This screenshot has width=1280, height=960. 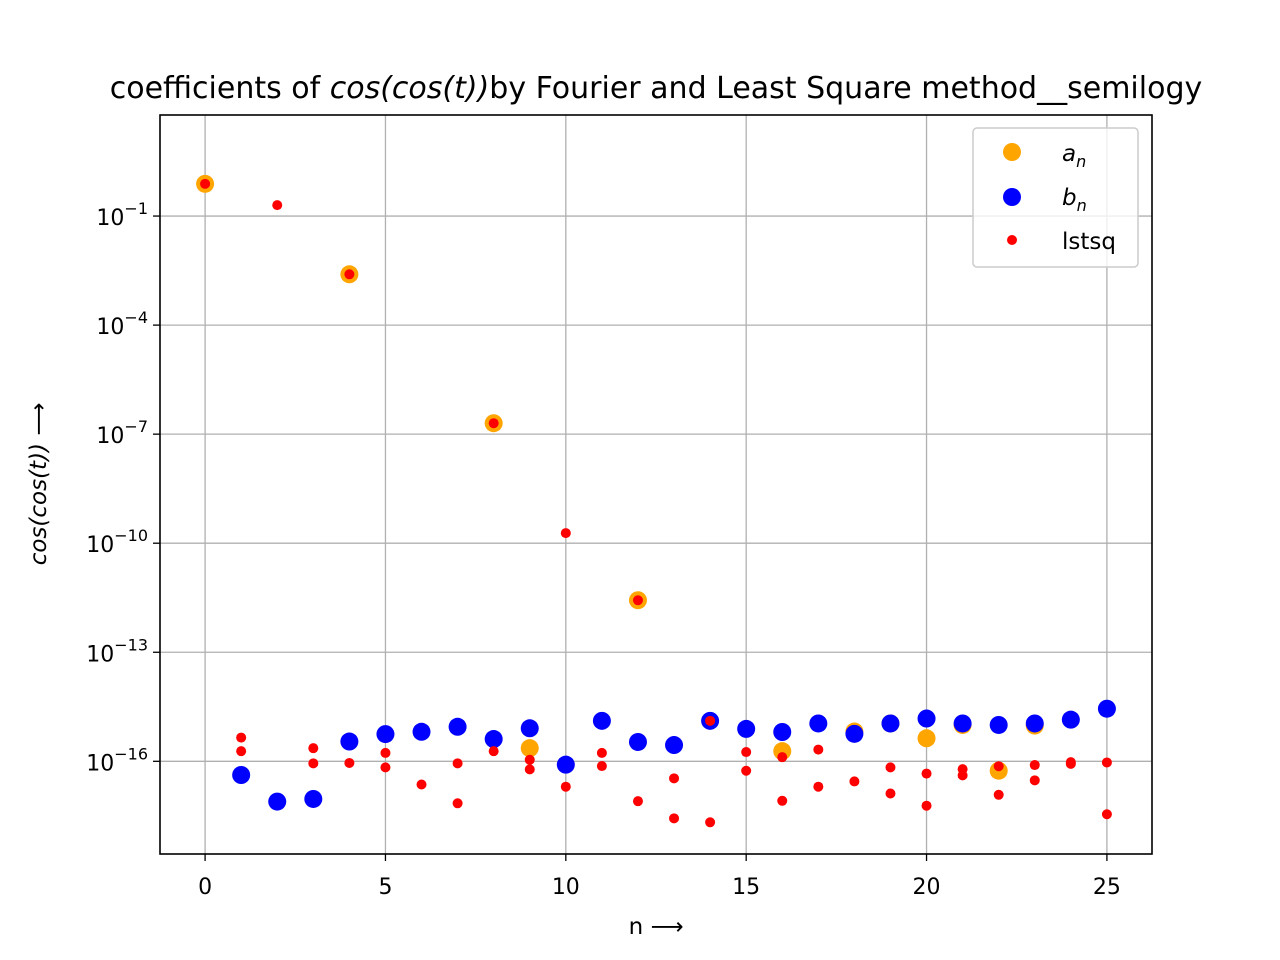 What do you see at coordinates (122, 324) in the screenshot?
I see `y-tick-label: 10⁻⁴` at bounding box center [122, 324].